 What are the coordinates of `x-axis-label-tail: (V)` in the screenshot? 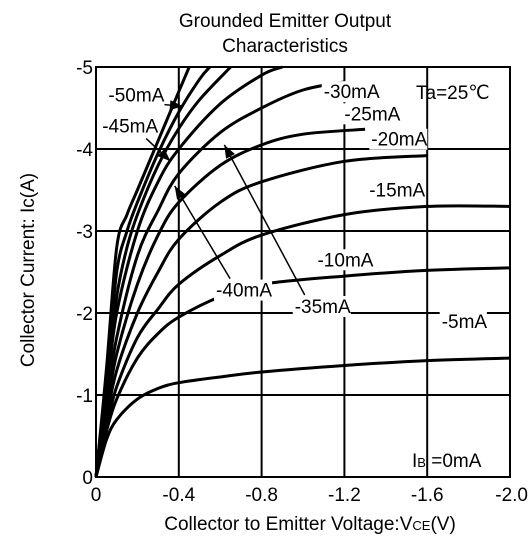 It's located at (442, 524).